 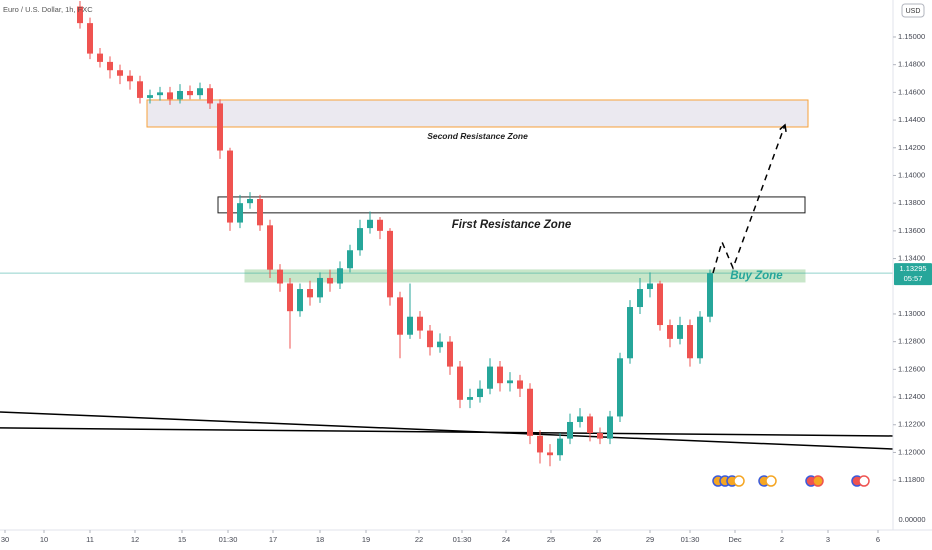 I want to click on x-tick-label: 17, so click(x=273, y=539).